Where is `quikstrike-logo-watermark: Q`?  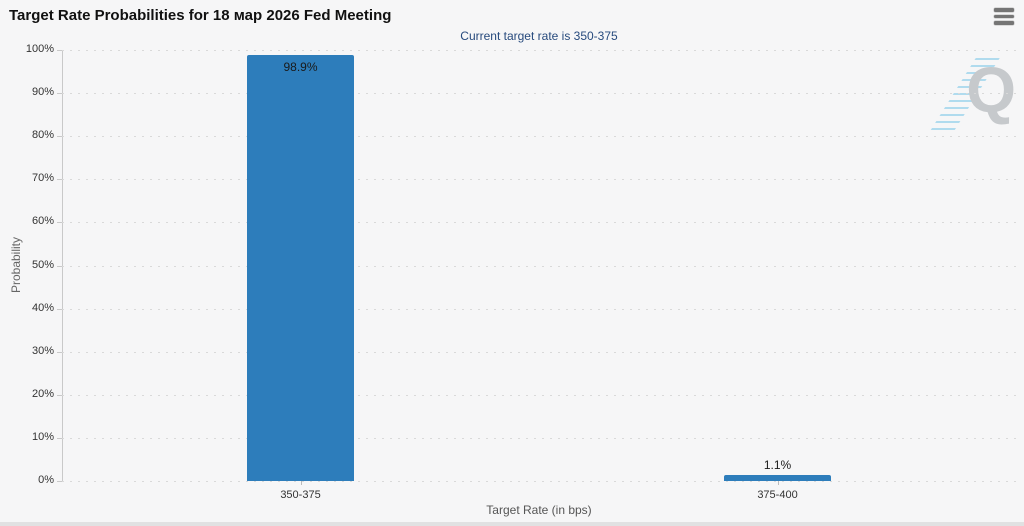 quikstrike-logo-watermark: Q is located at coordinates (972, 94).